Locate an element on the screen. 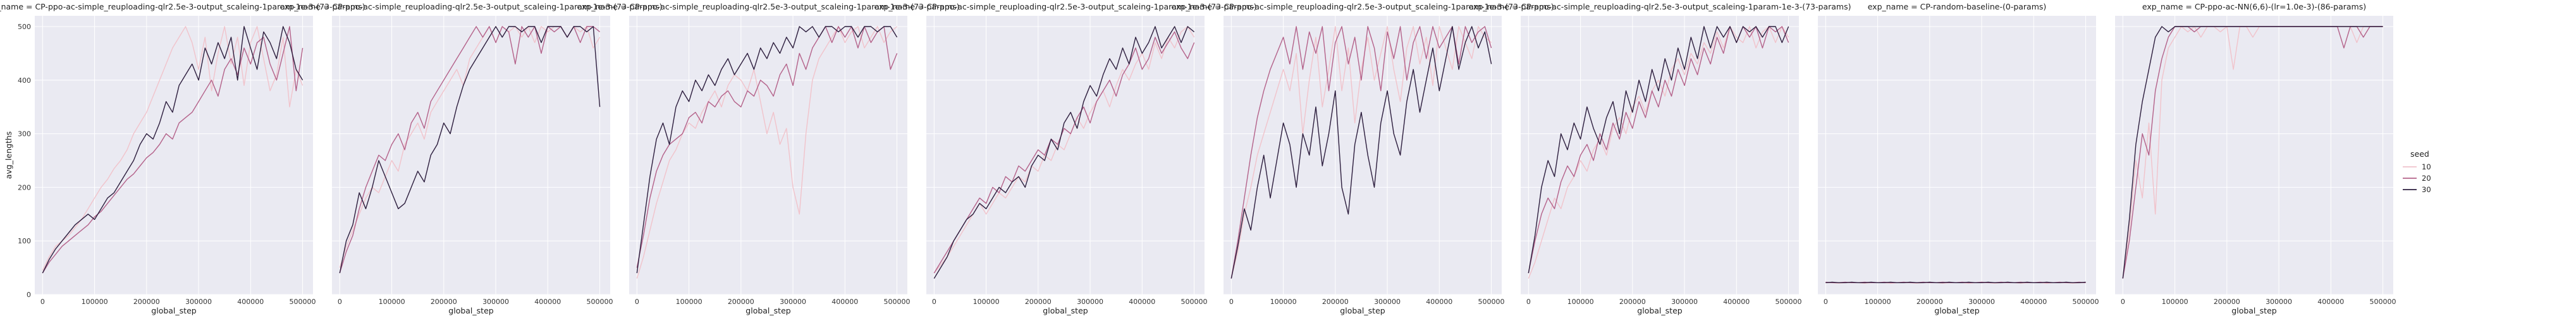 This screenshot has height=316, width=2576. legend-entry-seed-30: 30 is located at coordinates (2417, 189).